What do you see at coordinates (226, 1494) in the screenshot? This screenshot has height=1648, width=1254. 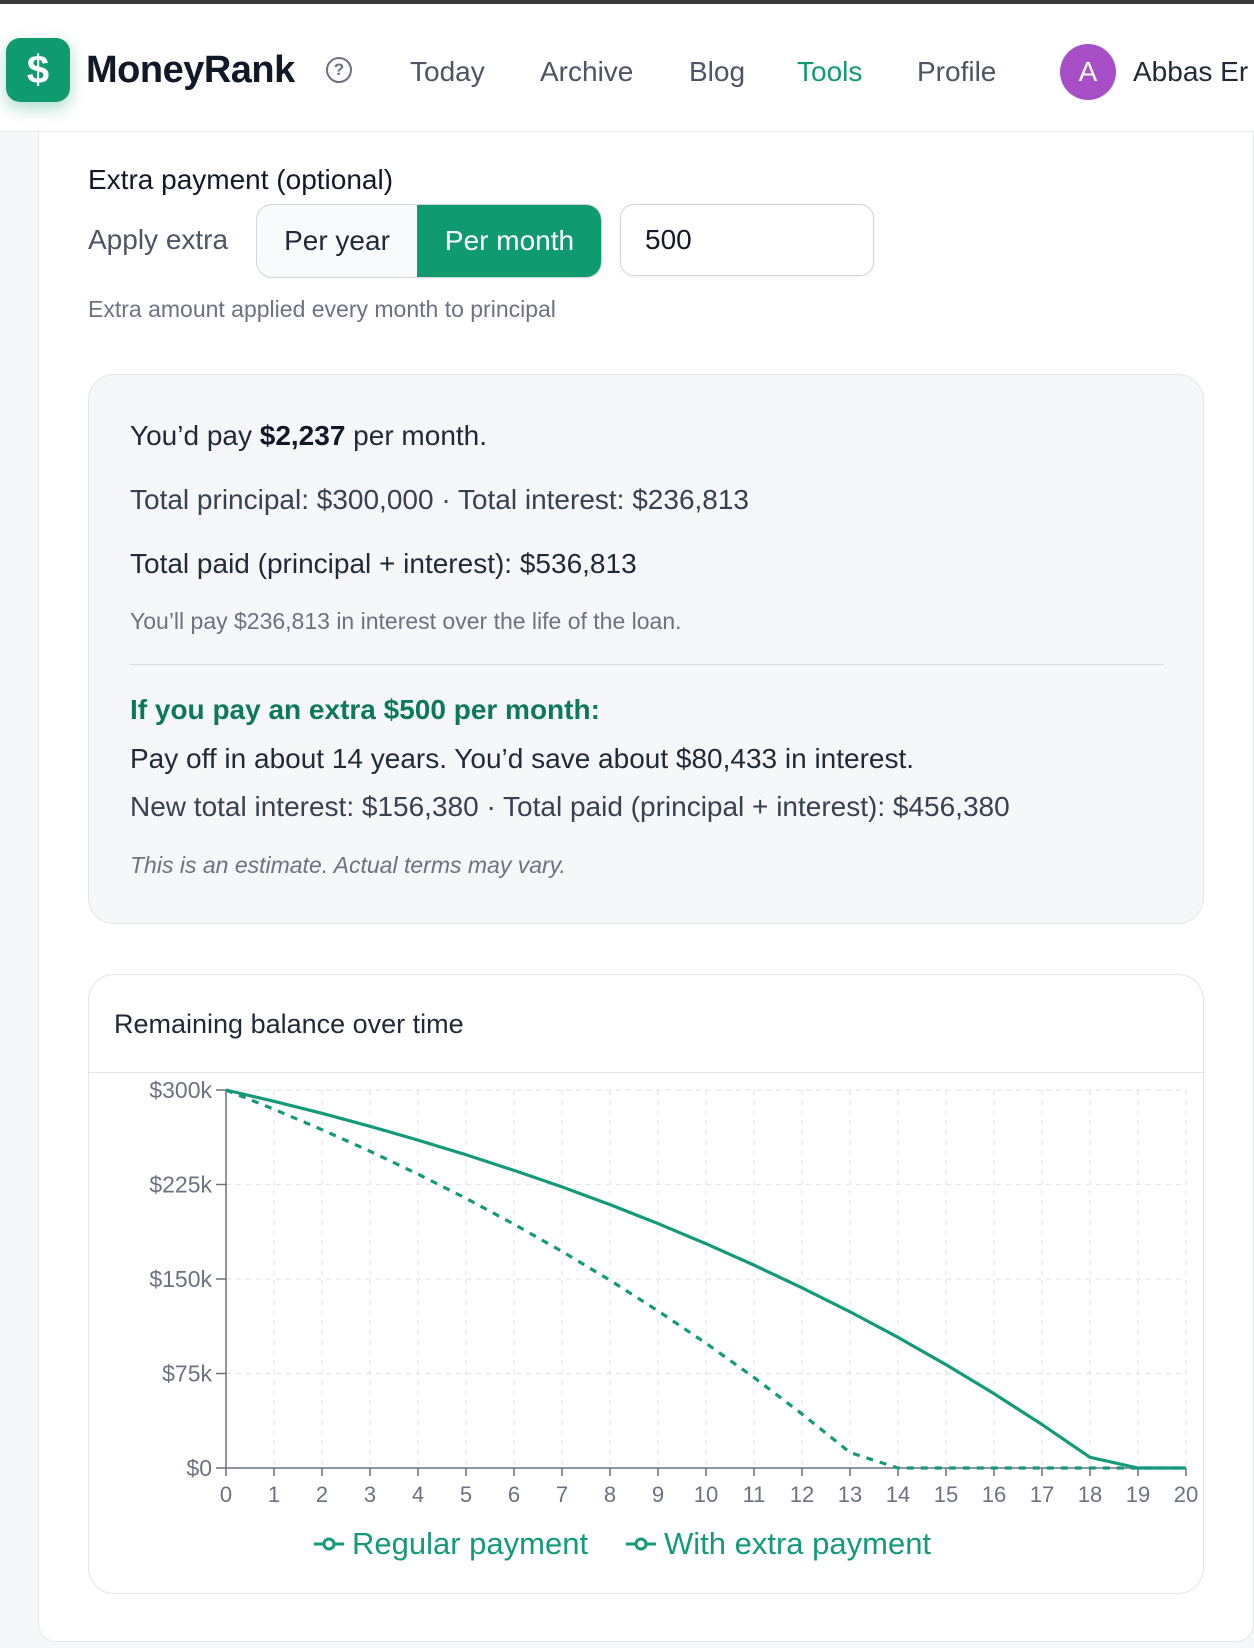 I see `x-tick-label: 0` at bounding box center [226, 1494].